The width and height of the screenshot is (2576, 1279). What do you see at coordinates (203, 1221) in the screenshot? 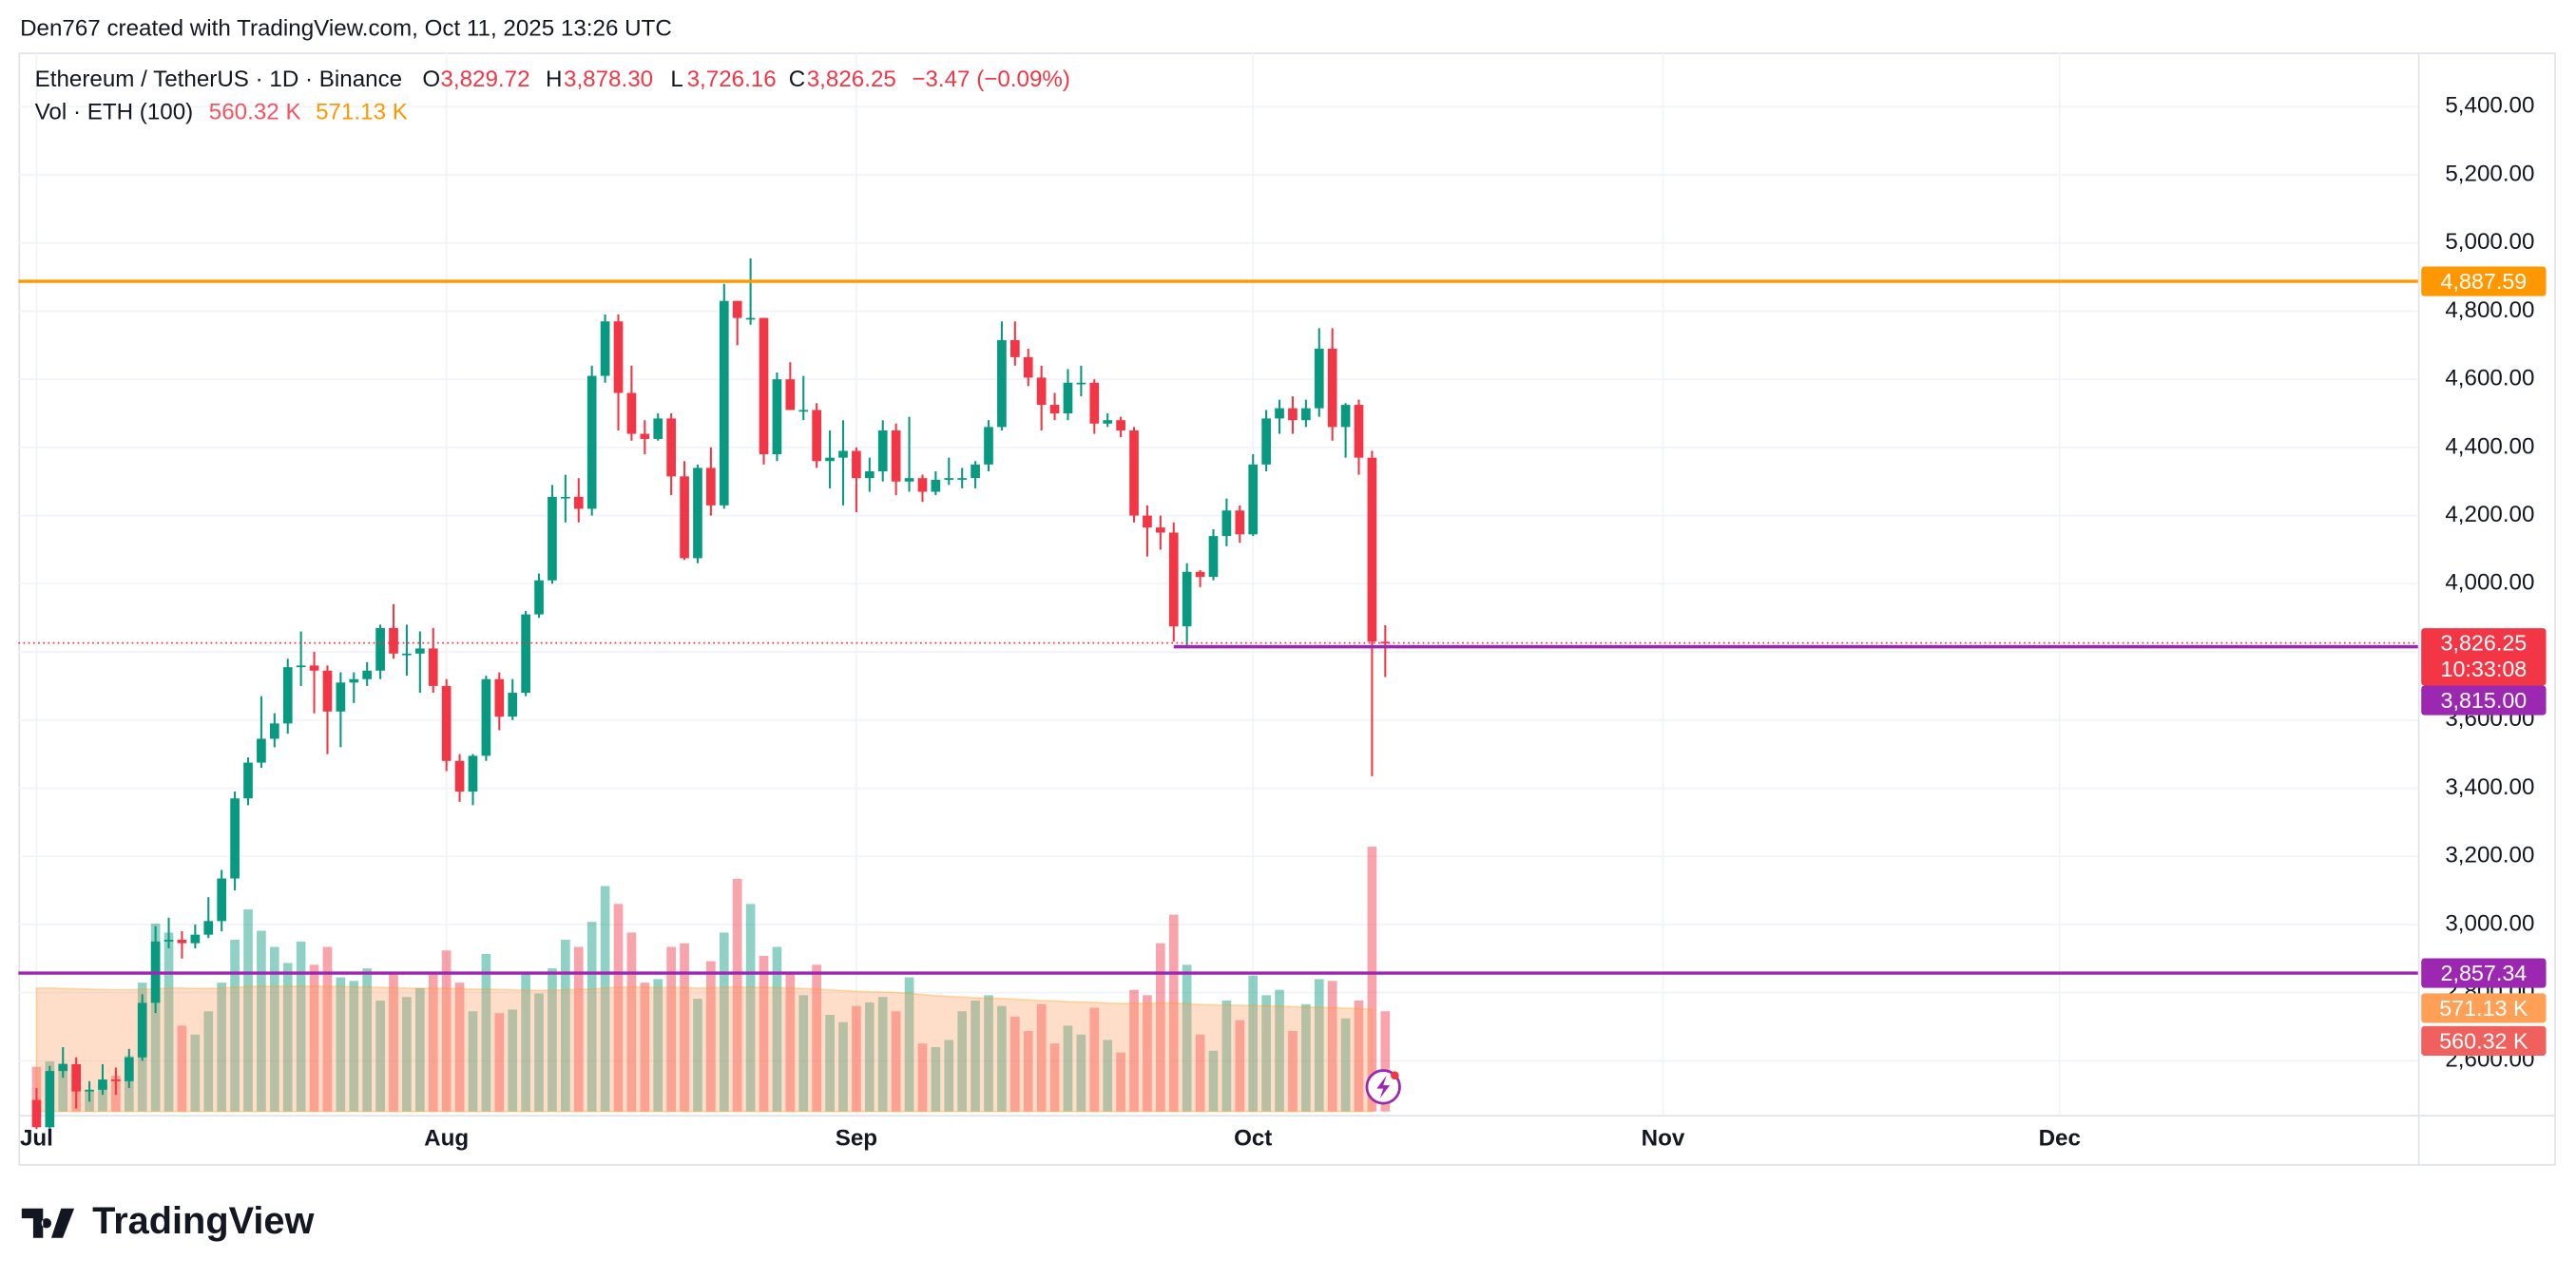
I see `brand: TradingView` at bounding box center [203, 1221].